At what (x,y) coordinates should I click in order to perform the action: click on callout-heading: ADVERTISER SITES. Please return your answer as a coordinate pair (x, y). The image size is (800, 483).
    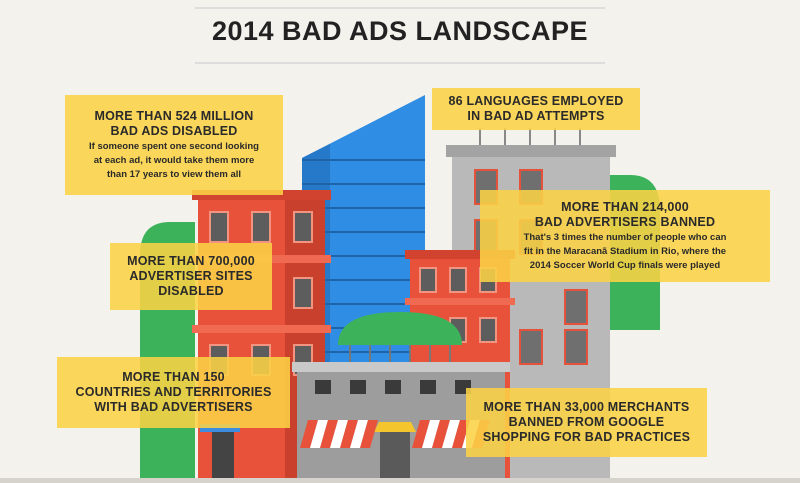
    Looking at the image, I should click on (191, 276).